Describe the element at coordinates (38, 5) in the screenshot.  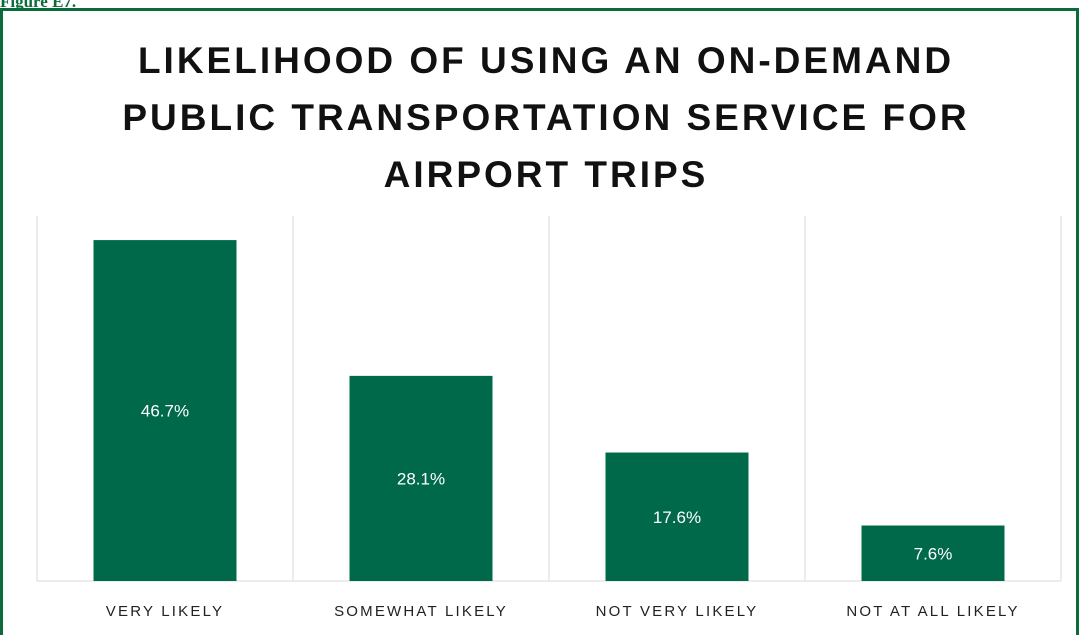
I see `figure-label: Figure E7.` at that location.